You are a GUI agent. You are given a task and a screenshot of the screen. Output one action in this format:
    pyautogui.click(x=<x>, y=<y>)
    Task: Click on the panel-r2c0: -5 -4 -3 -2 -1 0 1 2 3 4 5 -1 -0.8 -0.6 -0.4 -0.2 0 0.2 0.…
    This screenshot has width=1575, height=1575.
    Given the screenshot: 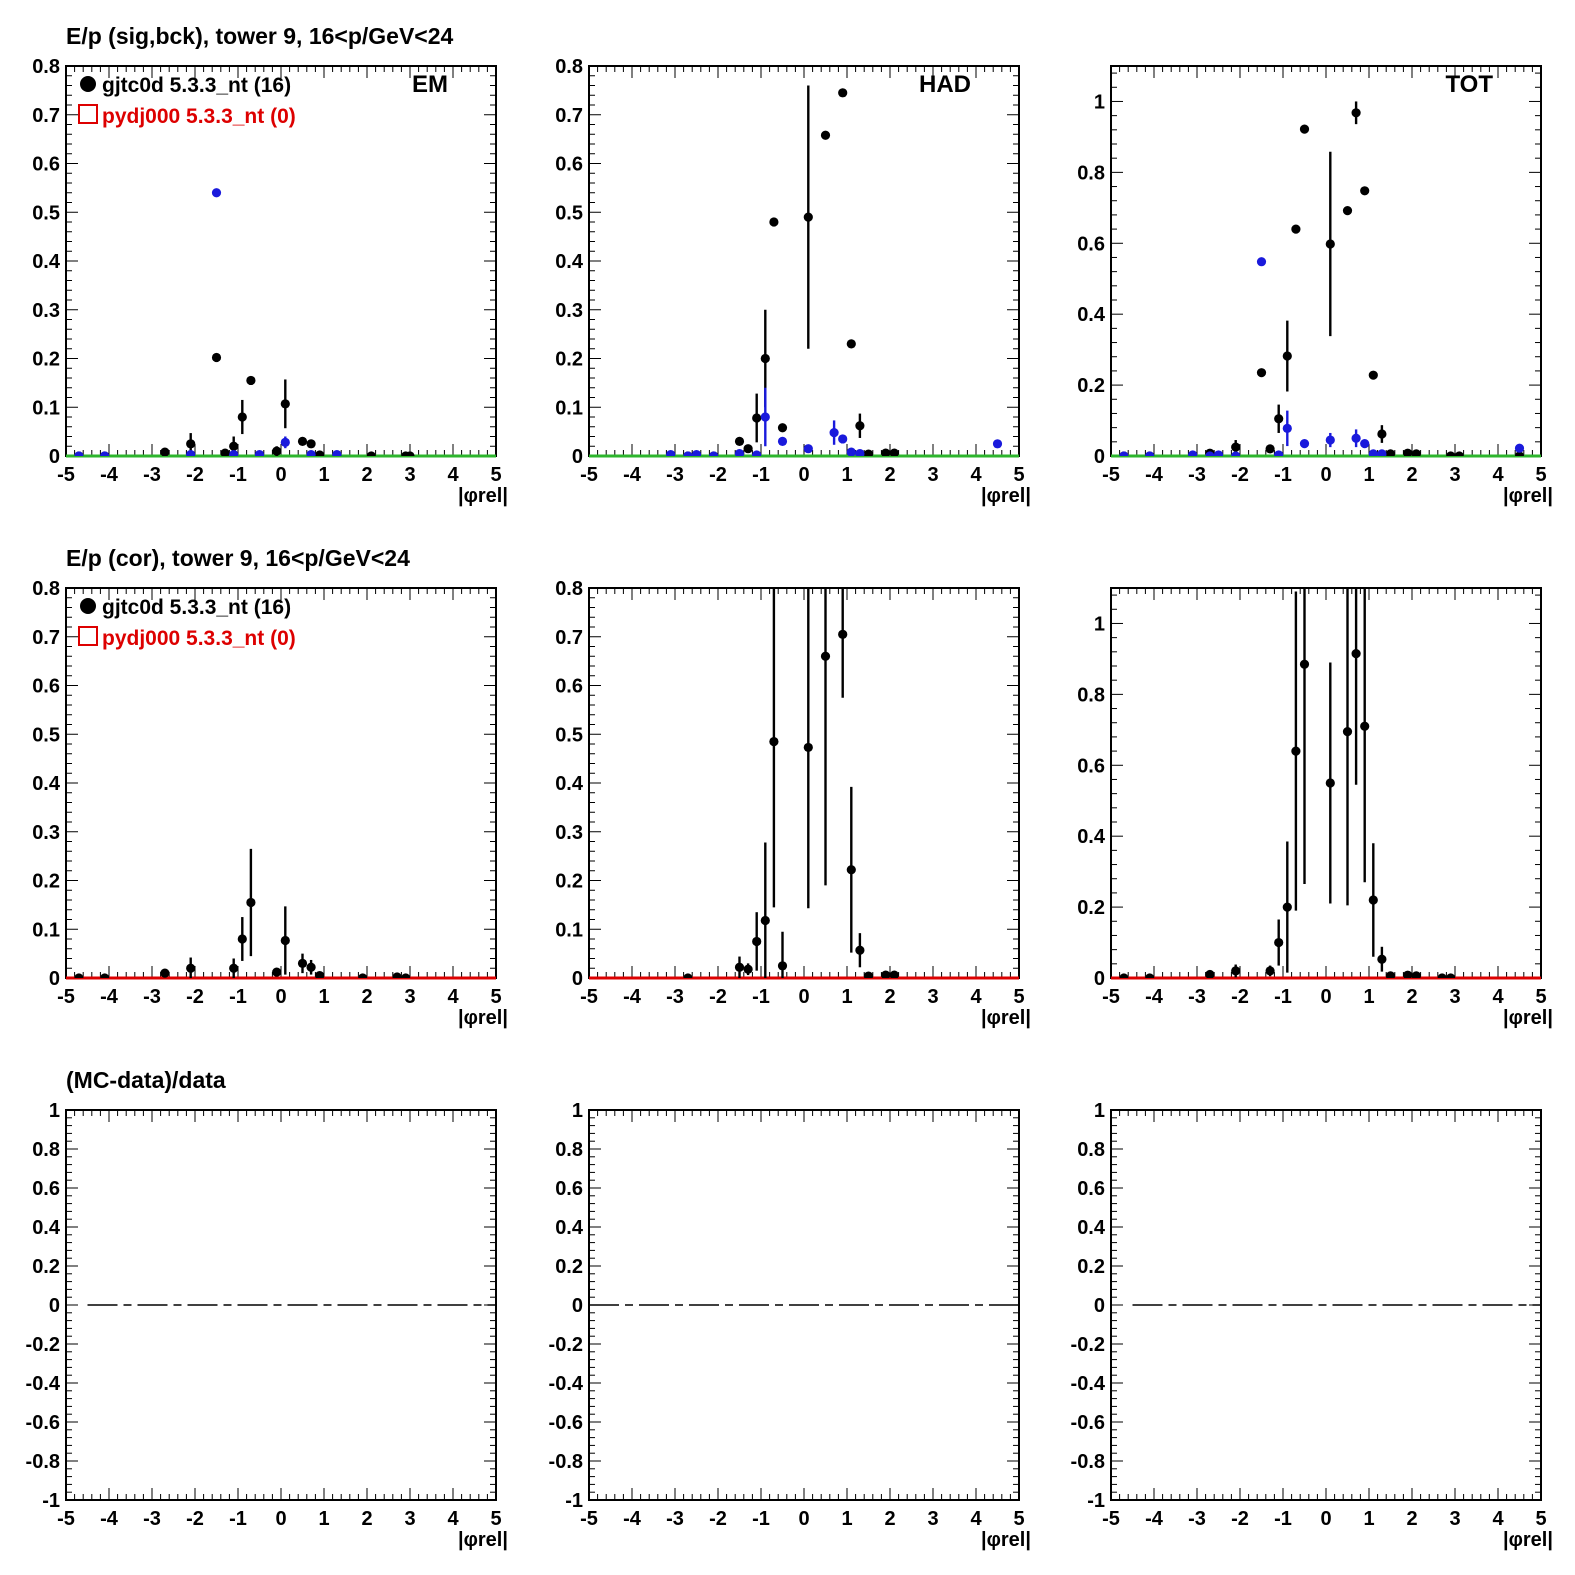 What is the action you would take?
    pyautogui.click(x=267, y=1325)
    